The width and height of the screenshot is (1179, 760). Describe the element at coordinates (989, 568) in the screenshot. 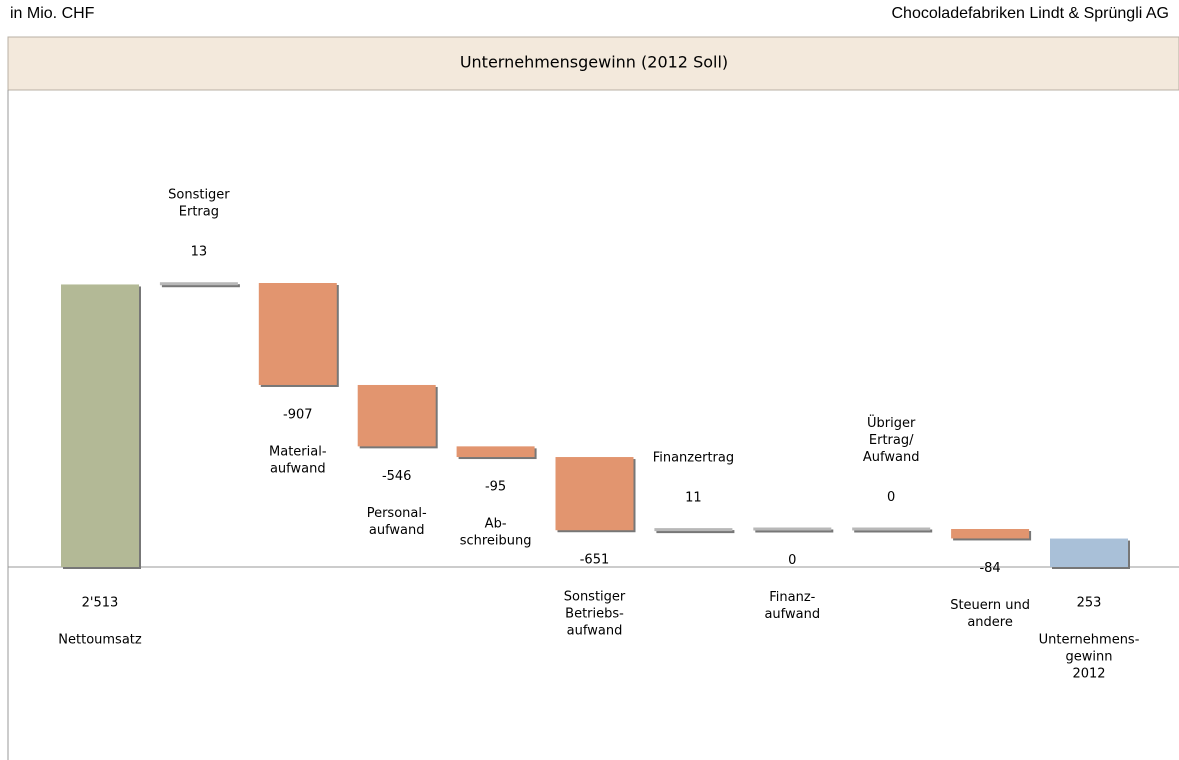

I see `value-label: -84` at that location.